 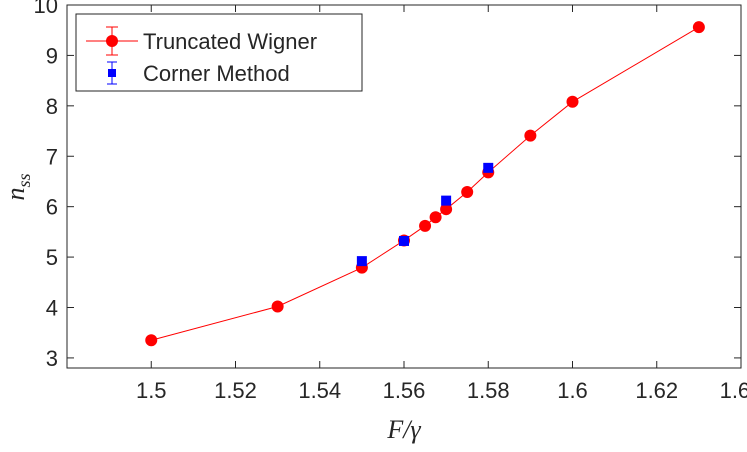 I want to click on legend-entry-truncated-wigner: Truncated Wigner, so click(x=201, y=41).